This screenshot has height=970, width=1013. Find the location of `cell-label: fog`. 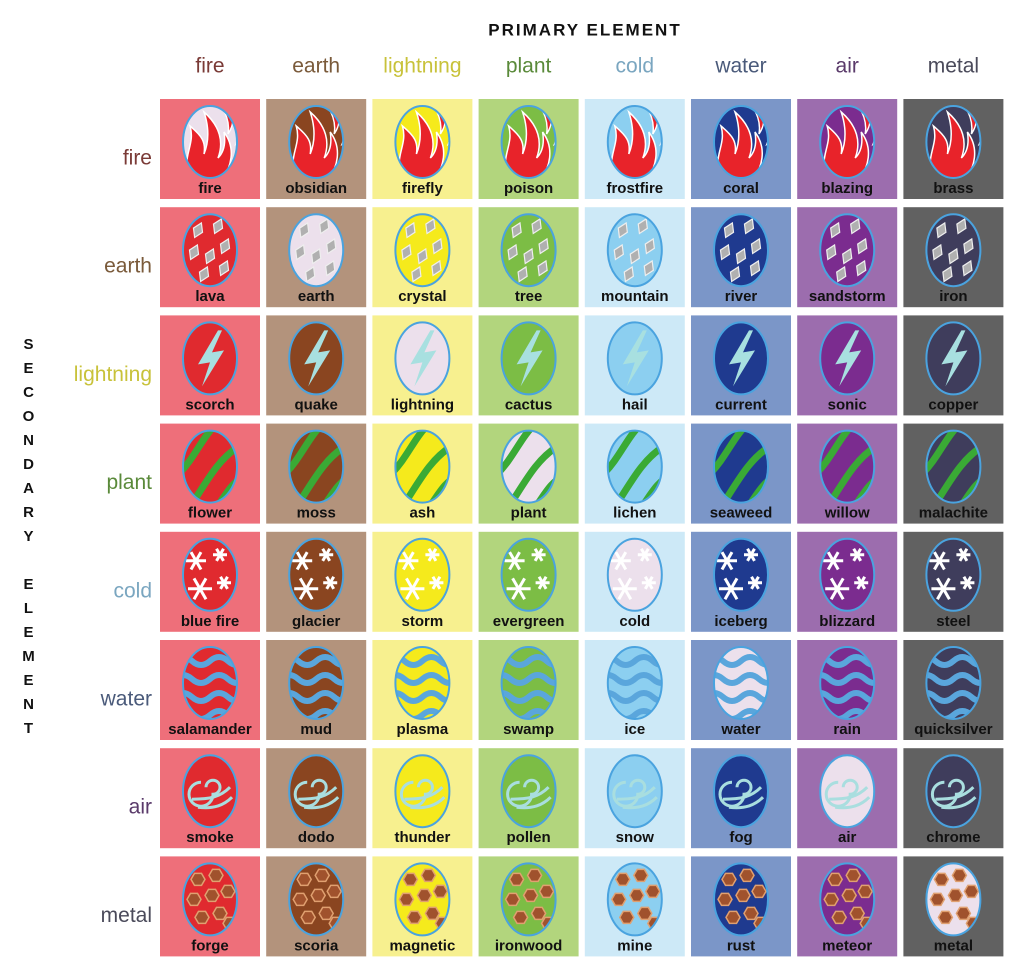

cell-label: fog is located at coordinates (740, 837).